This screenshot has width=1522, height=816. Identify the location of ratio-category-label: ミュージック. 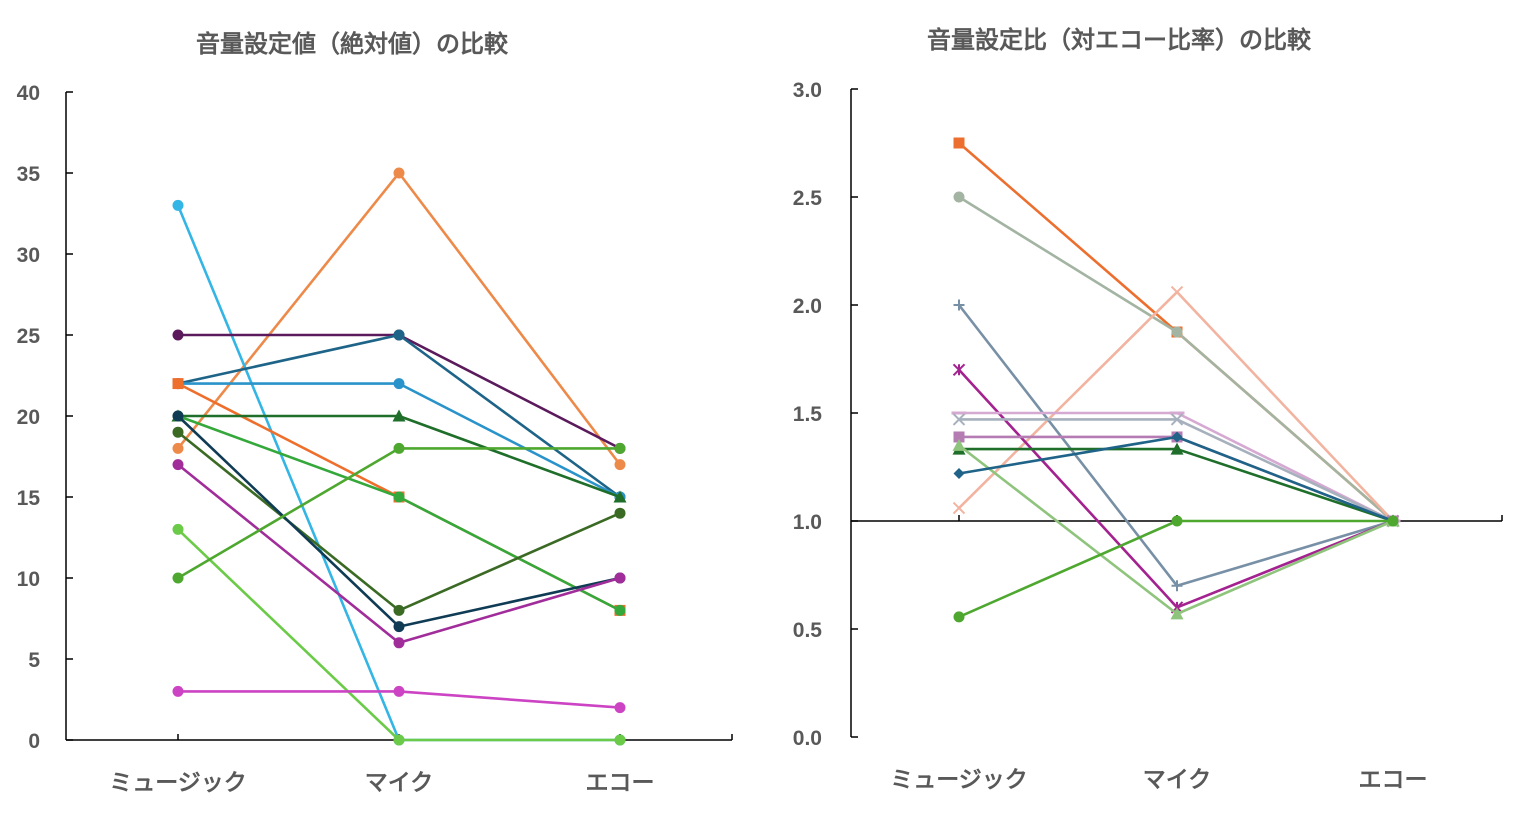
(959, 780).